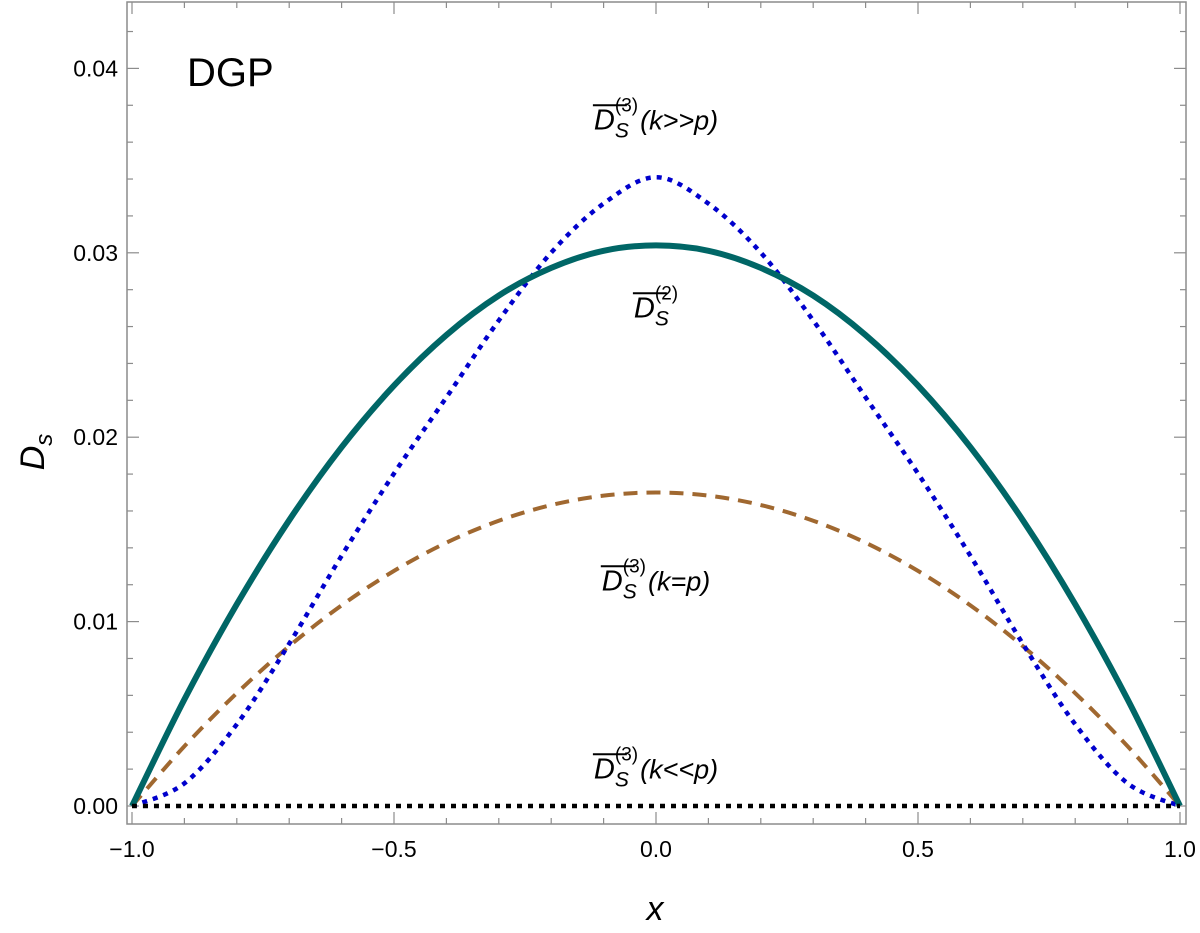  Describe the element at coordinates (95, 68) in the screenshot. I see `y-tick-label: 0.04` at that location.